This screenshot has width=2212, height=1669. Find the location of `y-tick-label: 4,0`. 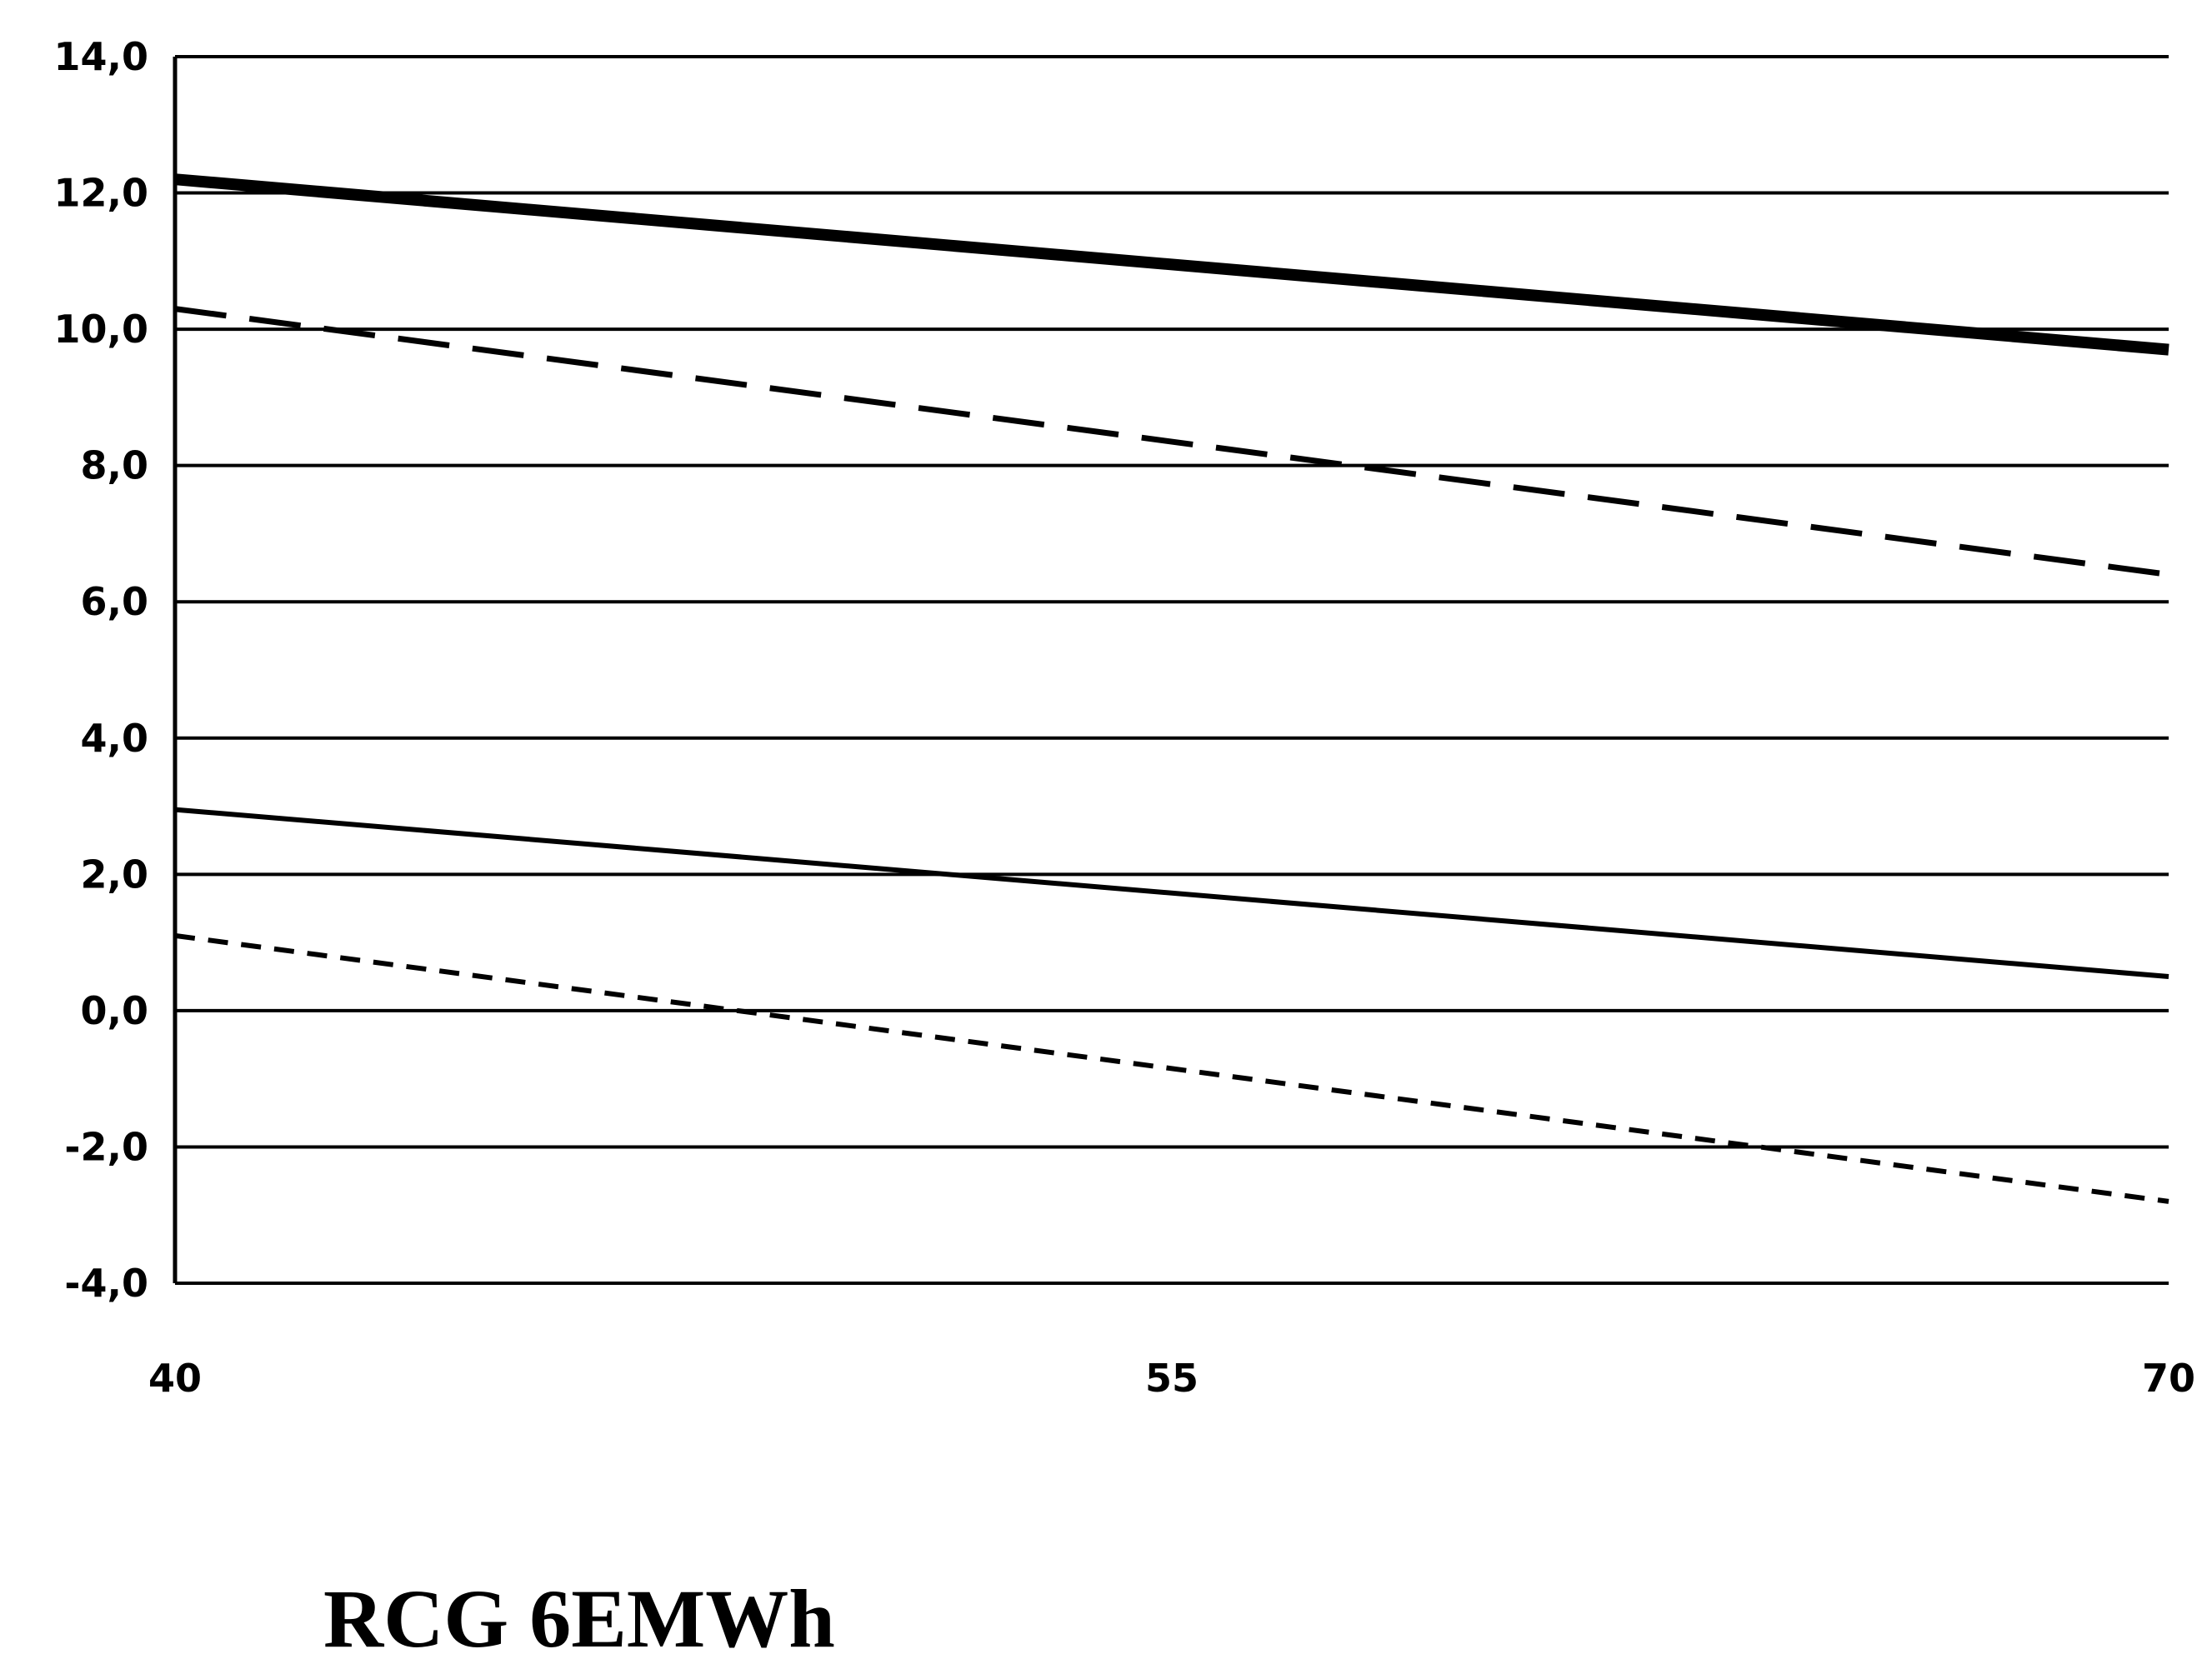

y-tick-label: 4,0 is located at coordinates (115, 738).